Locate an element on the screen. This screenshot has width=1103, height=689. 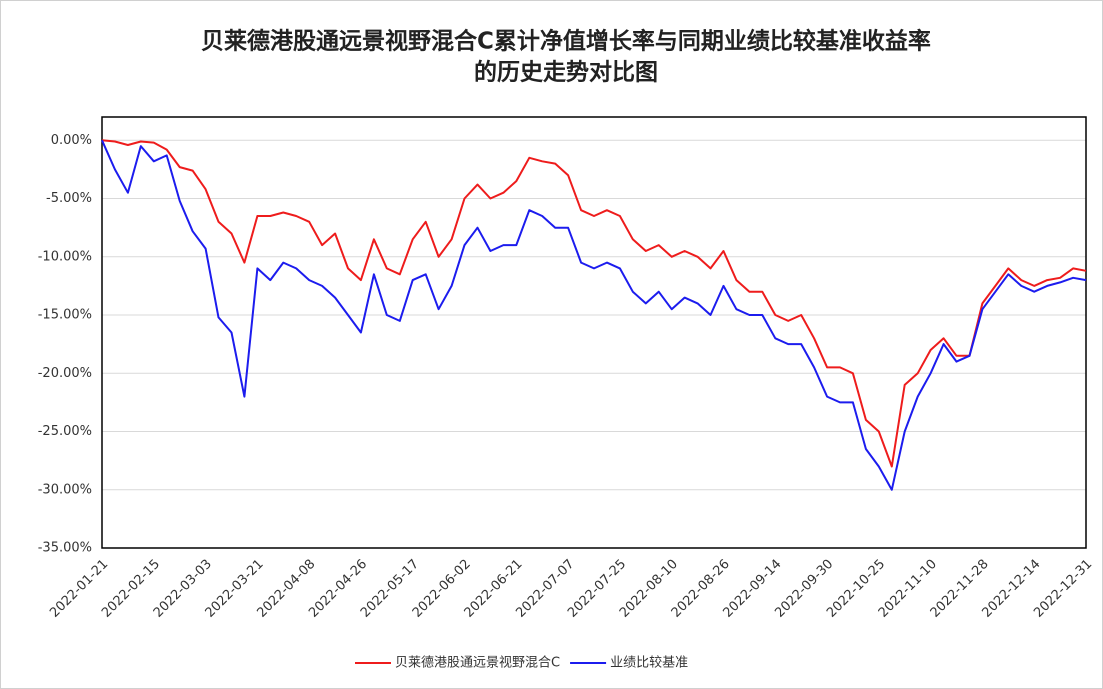
y-tick-label: -20.00% is located at coordinates (65, 373).